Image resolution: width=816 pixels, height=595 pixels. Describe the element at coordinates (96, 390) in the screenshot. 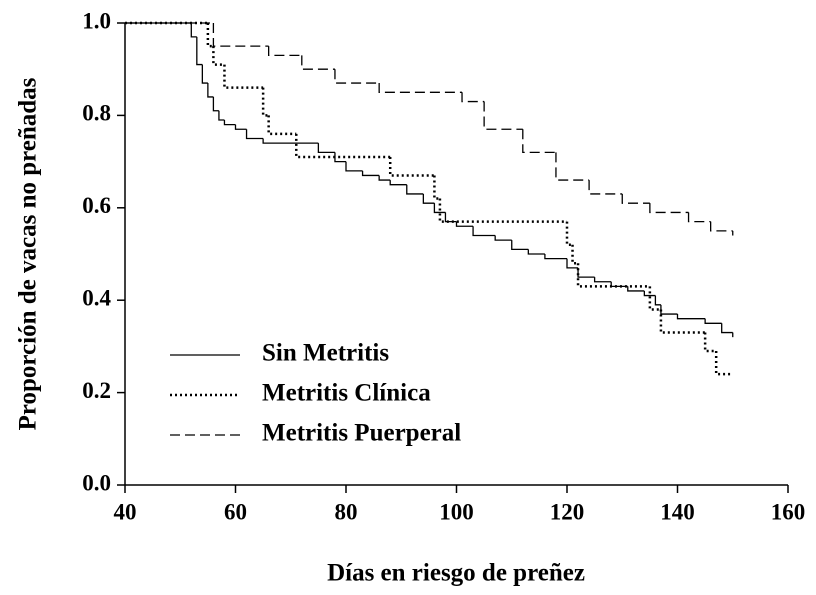

I see `y-tick-label: 0.2` at that location.